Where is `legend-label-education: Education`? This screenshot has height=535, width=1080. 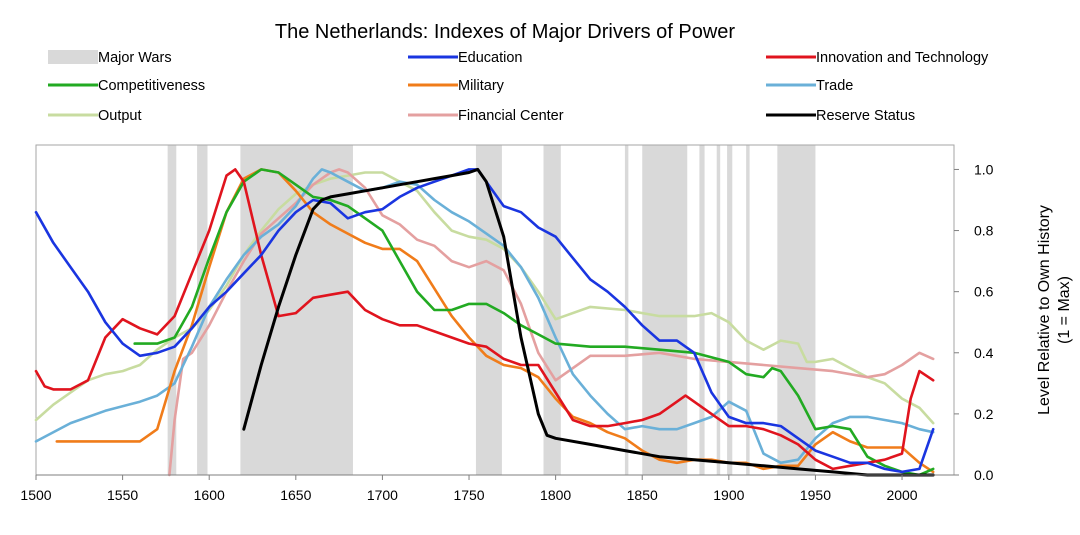
legend-label-education: Education is located at coordinates (490, 58).